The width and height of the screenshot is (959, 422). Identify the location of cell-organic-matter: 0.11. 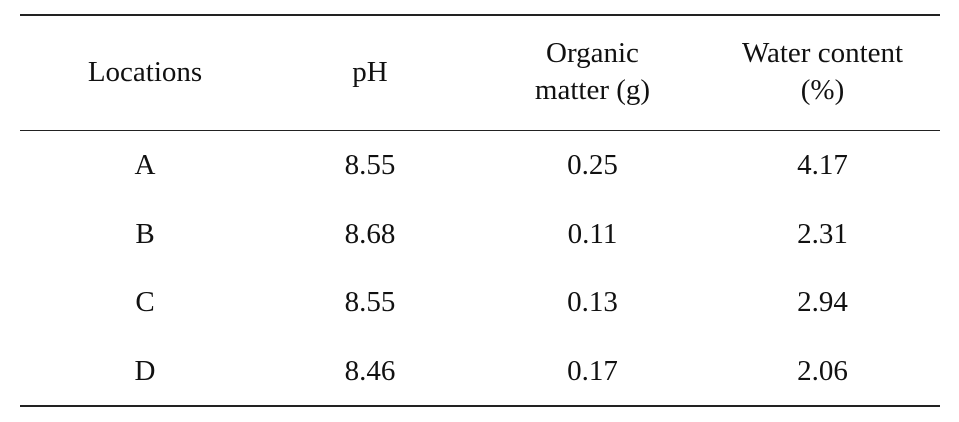
(592, 234).